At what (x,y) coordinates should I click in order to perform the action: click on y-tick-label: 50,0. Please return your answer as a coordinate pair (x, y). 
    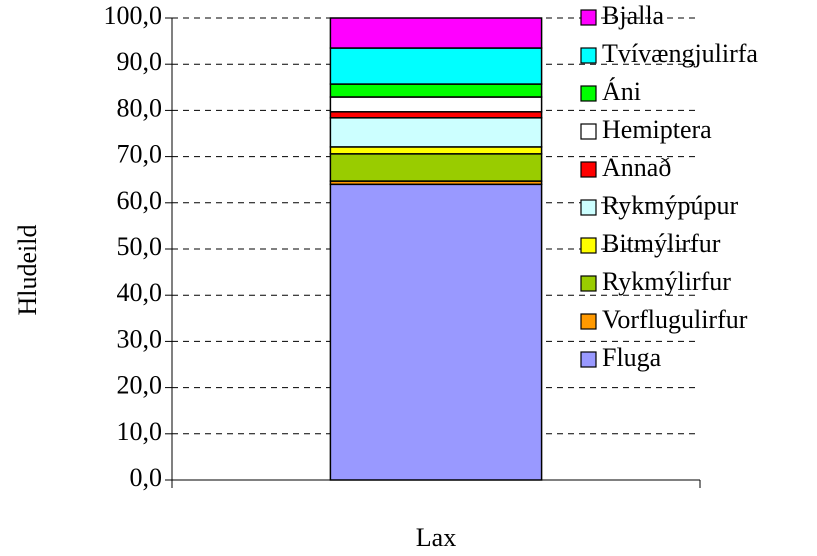
    Looking at the image, I should click on (140, 246).